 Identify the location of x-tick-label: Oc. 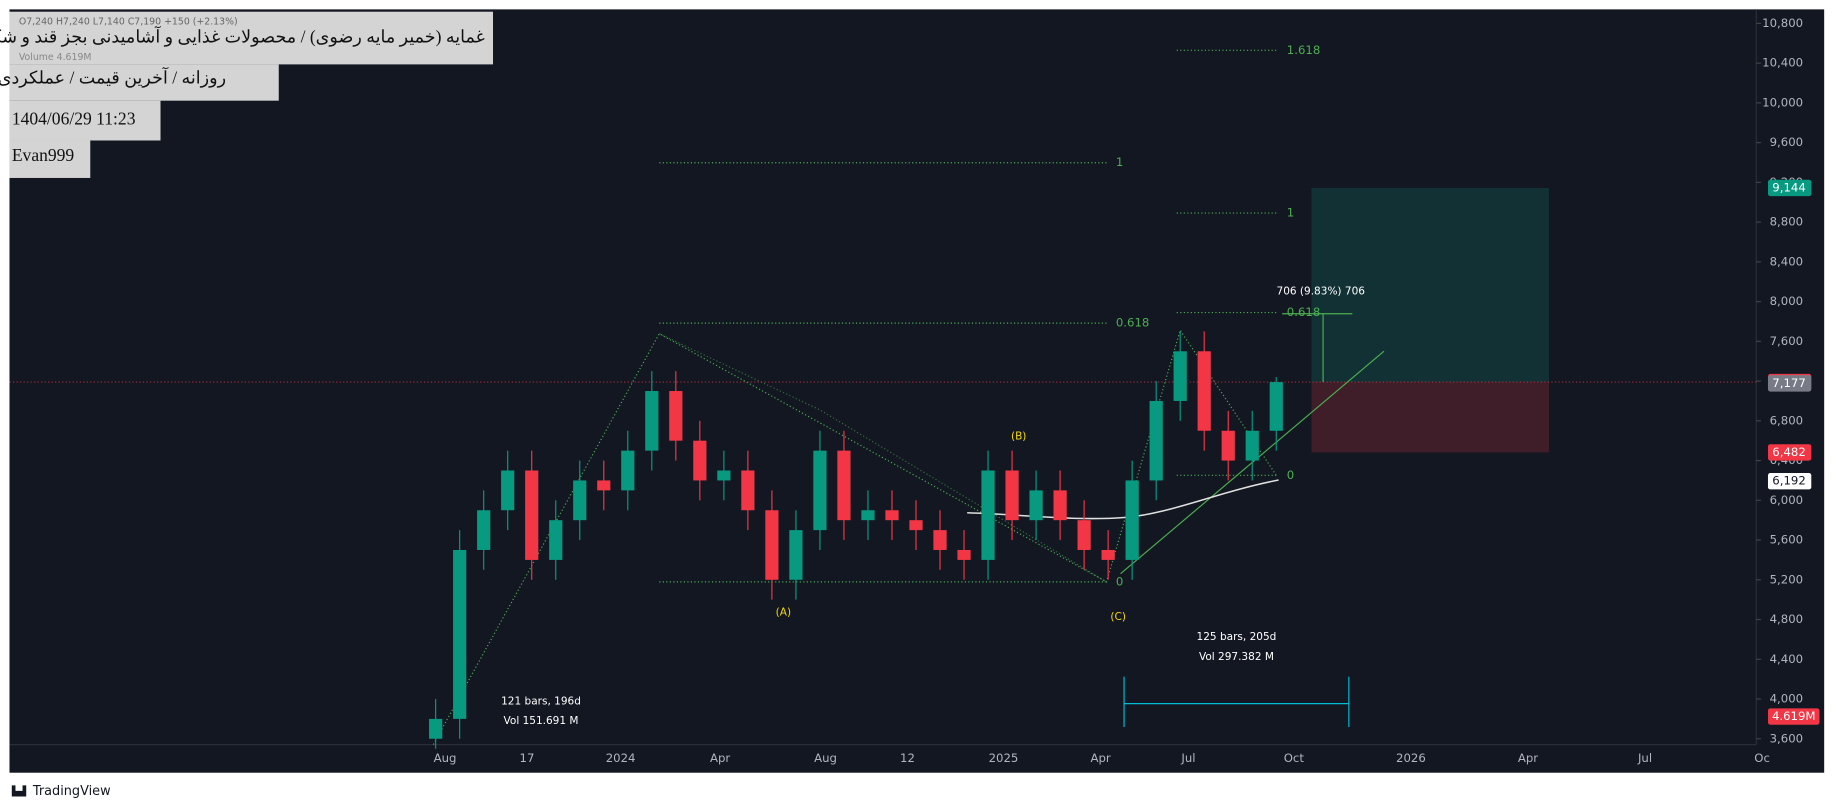
(1762, 758).